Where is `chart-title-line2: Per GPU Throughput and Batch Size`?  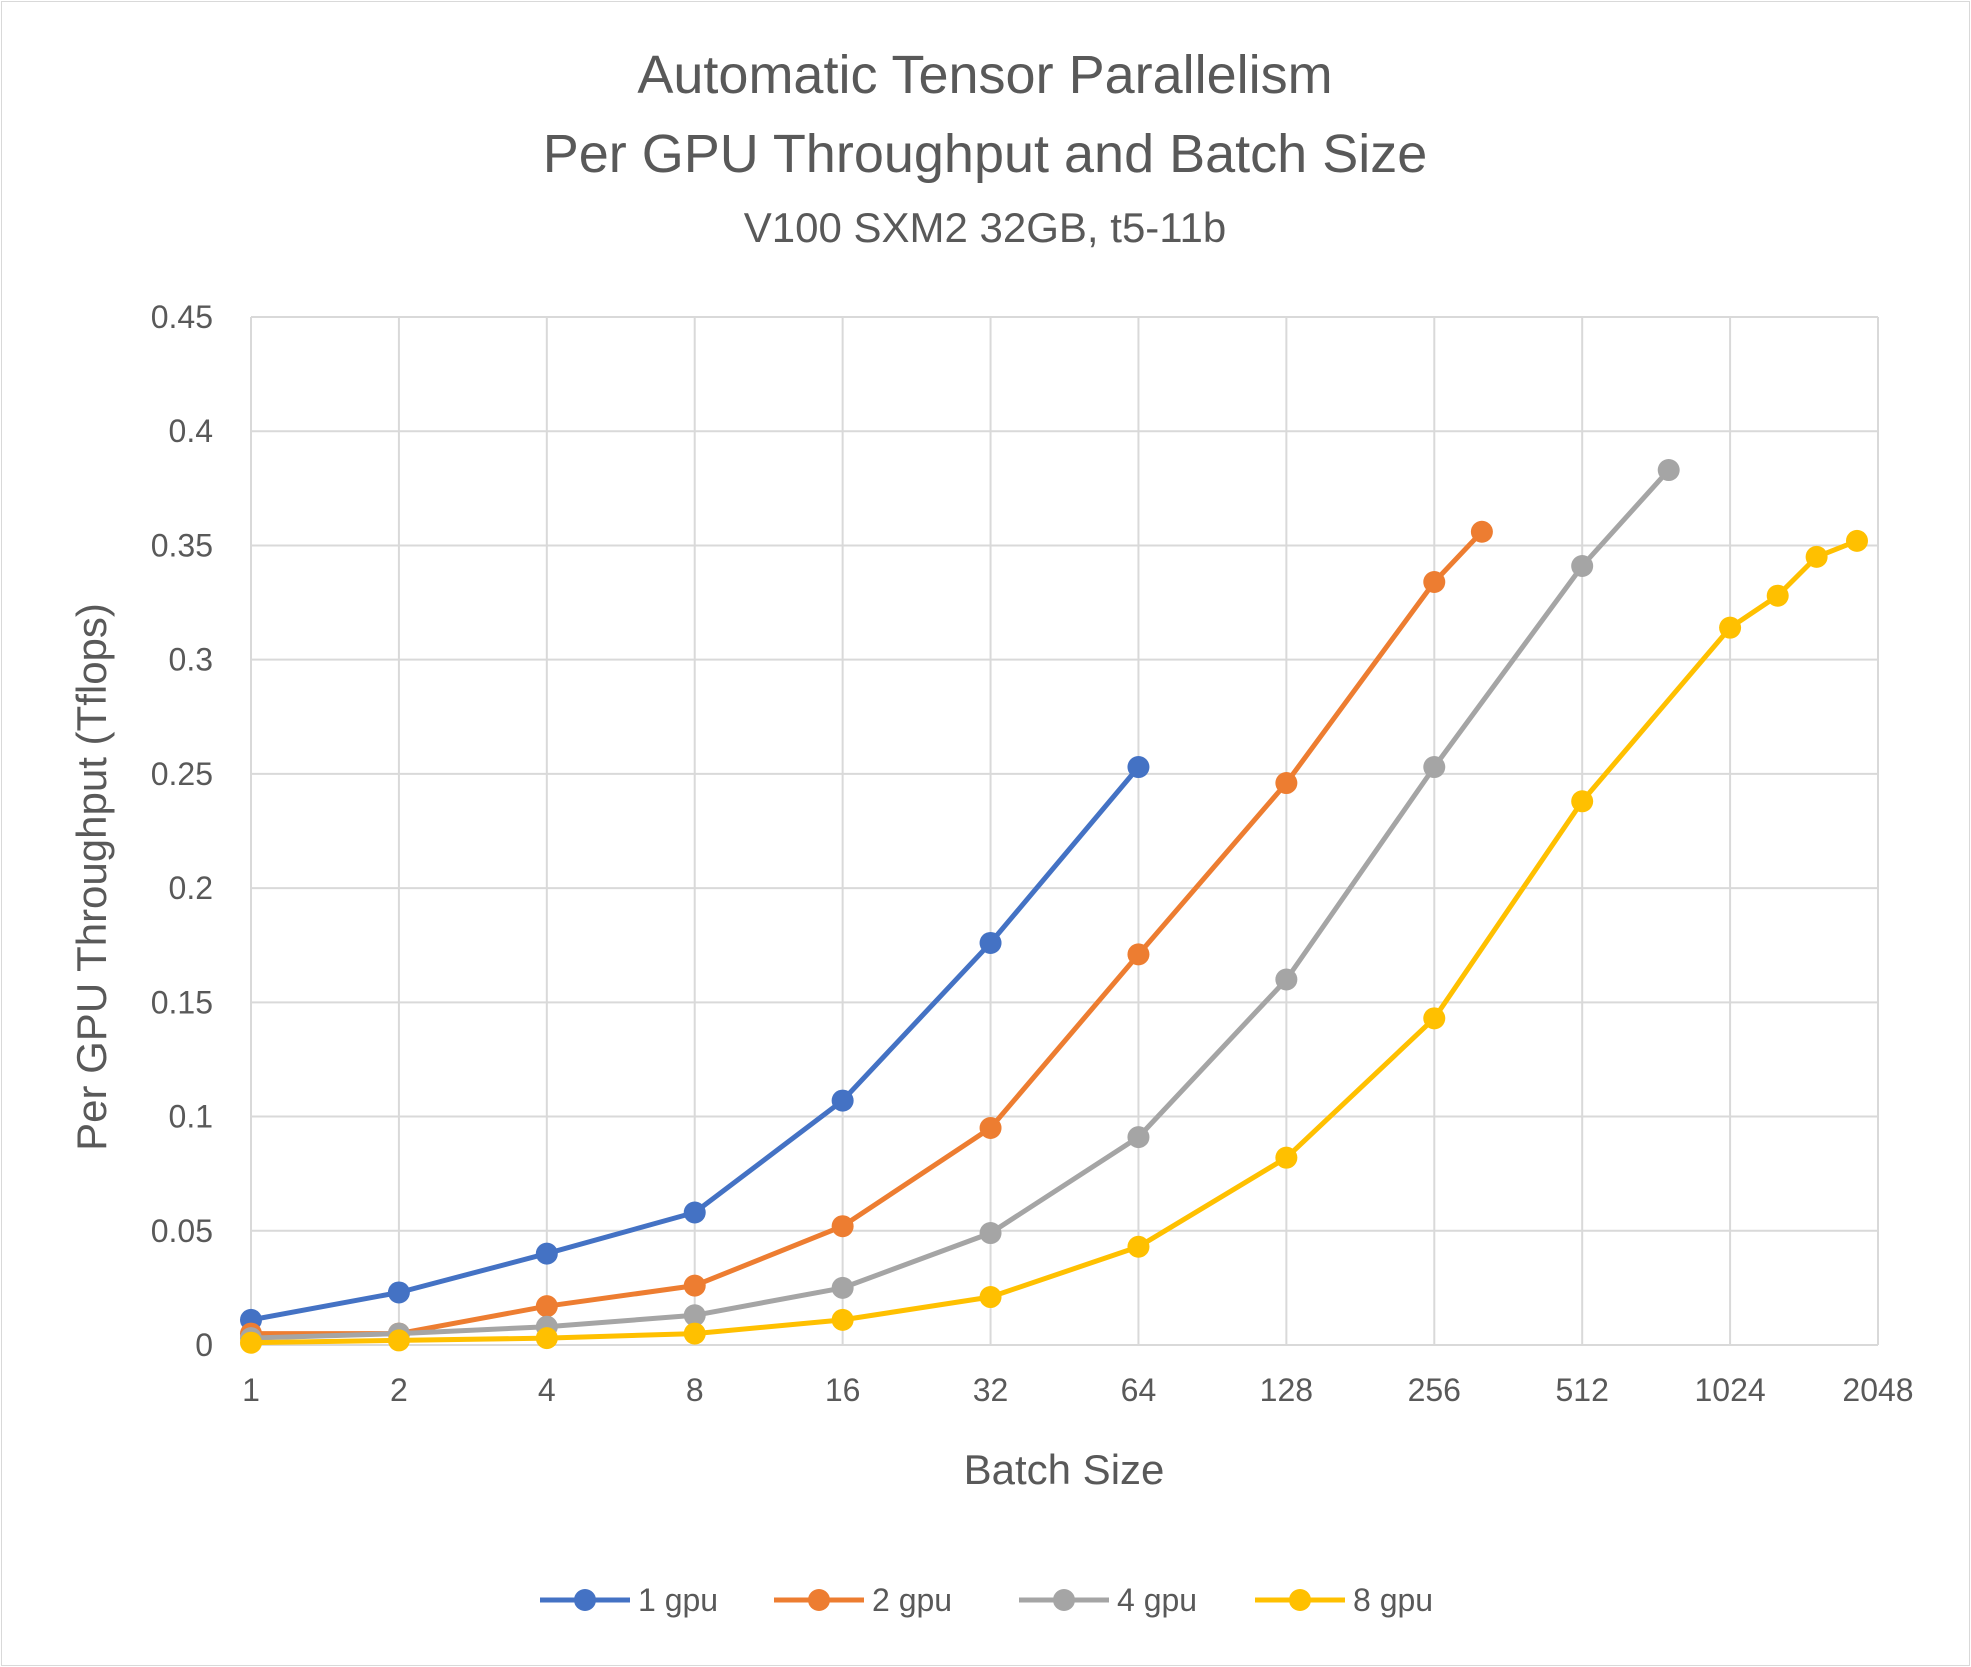
chart-title-line2: Per GPU Throughput and Batch Size is located at coordinates (985, 154).